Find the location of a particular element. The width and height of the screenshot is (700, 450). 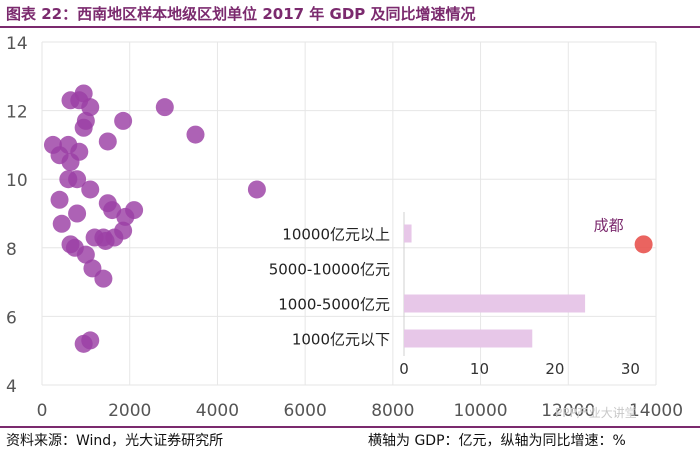

title-divider is located at coordinates (350, 27).